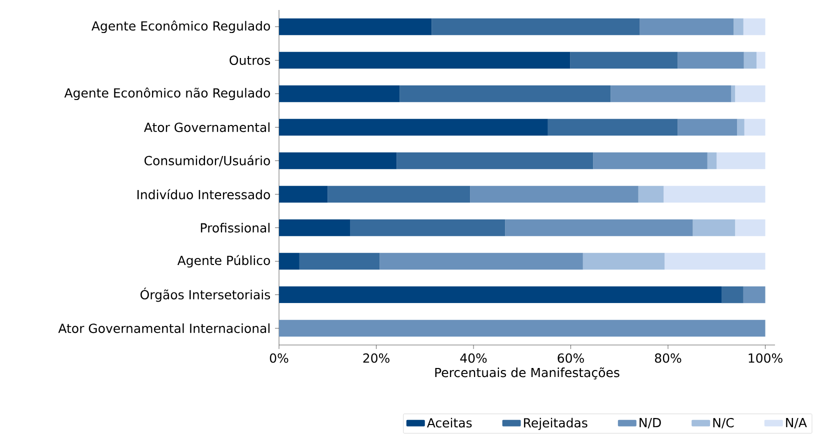 This screenshot has height=441, width=814. What do you see at coordinates (164, 328) in the screenshot?
I see `y-tick-label: Ator Governamental Internacional` at bounding box center [164, 328].